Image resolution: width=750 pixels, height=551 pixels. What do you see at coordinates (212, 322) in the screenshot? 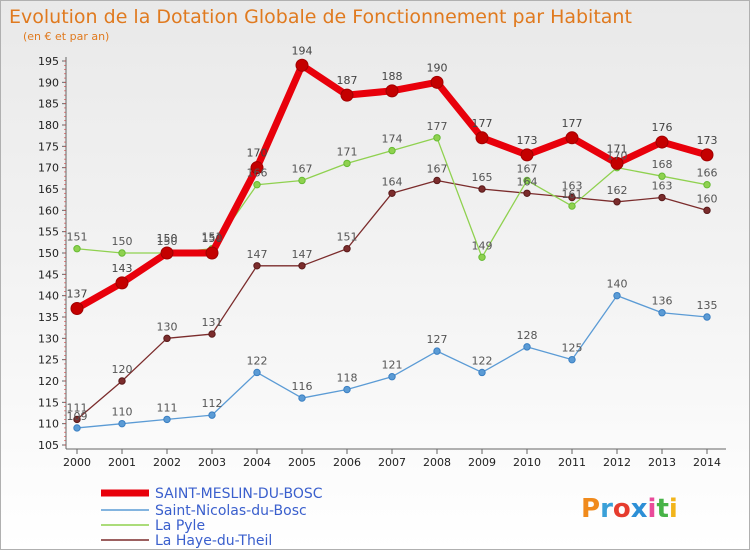
I see `data-label: 131` at bounding box center [212, 322].